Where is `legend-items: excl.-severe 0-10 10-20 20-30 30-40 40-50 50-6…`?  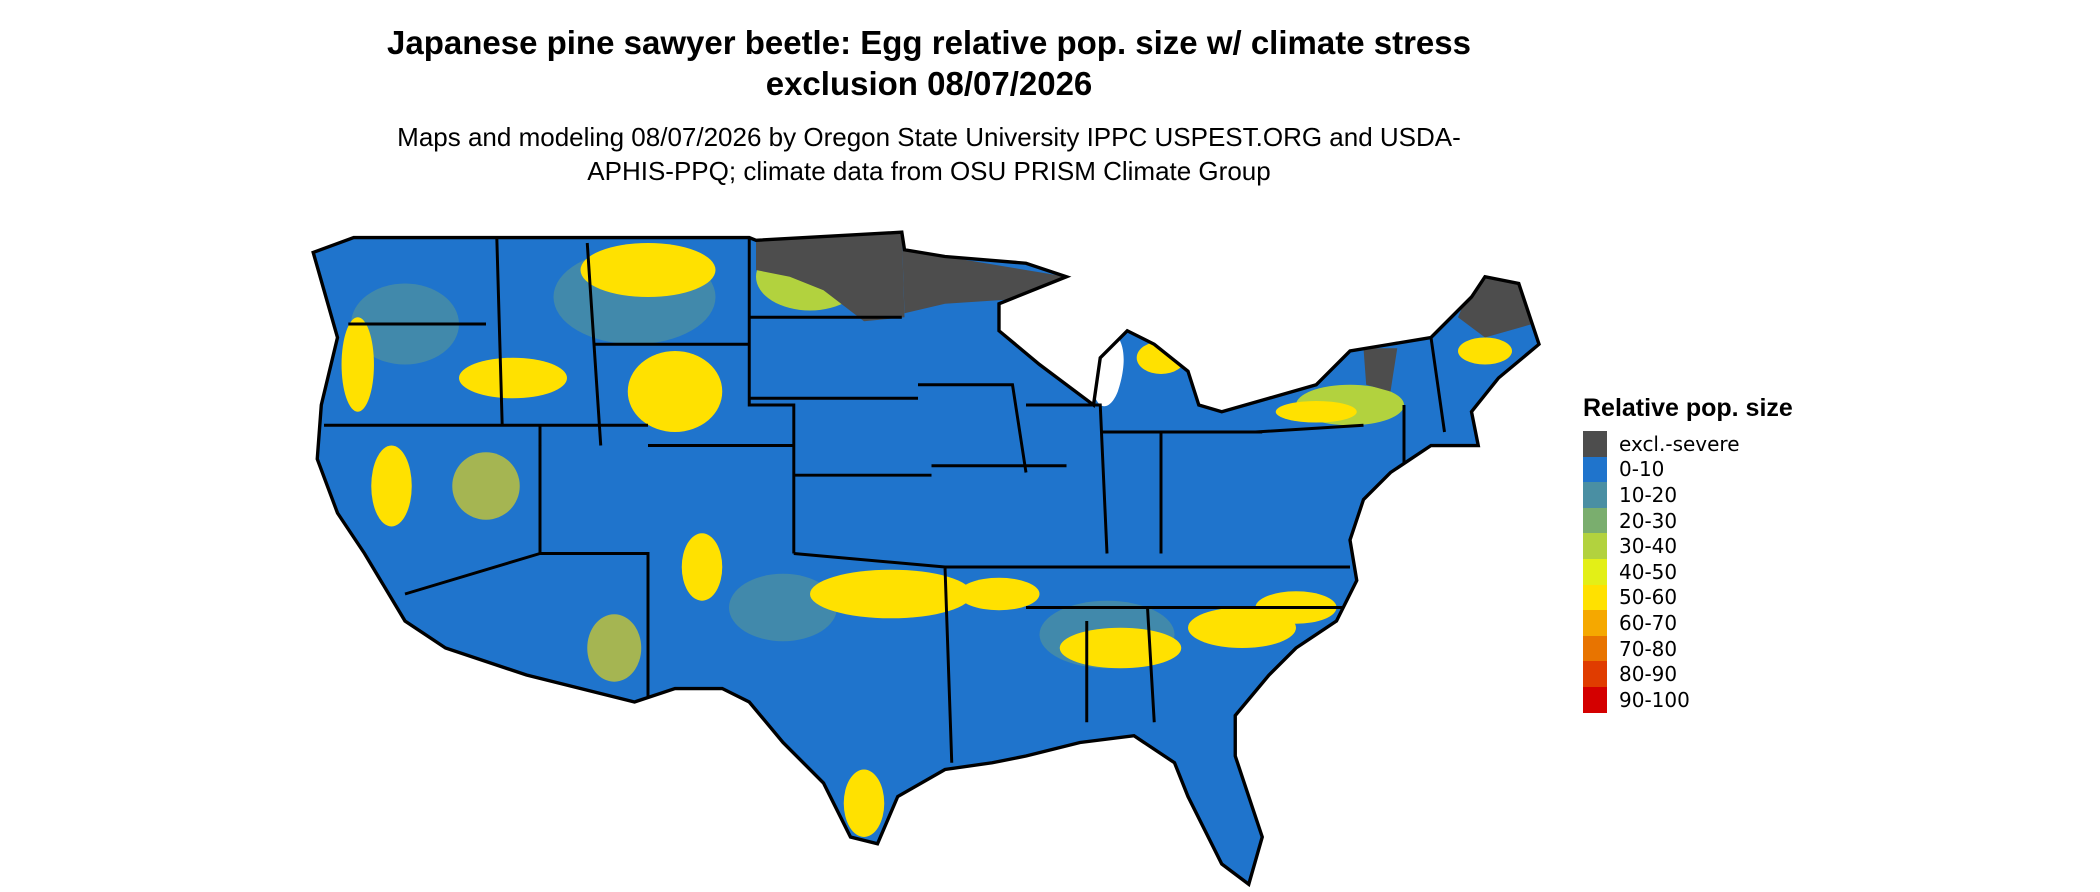
legend-items: excl.-severe 0-10 10-20 20-30 30-40 40-50 50-6… is located at coordinates (1688, 572).